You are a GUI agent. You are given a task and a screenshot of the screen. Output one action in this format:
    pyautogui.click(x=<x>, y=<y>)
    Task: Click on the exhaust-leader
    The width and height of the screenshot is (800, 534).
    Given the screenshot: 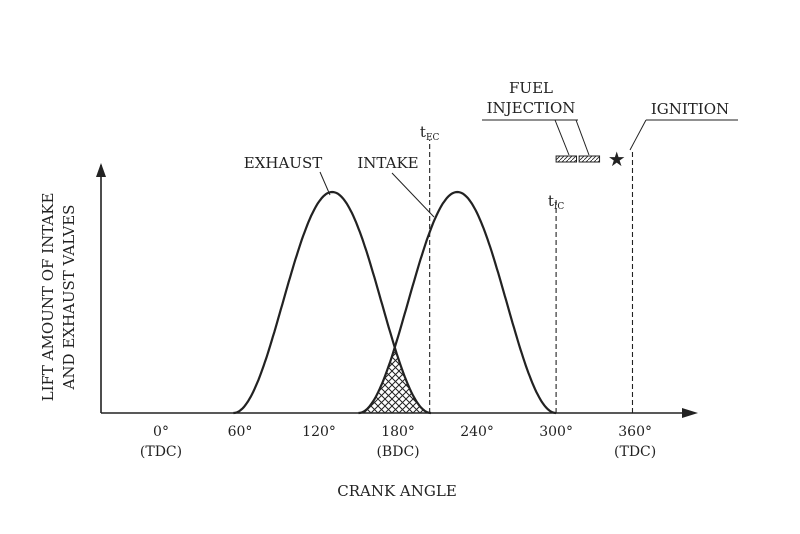 What is the action you would take?
    pyautogui.click(x=325, y=183)
    